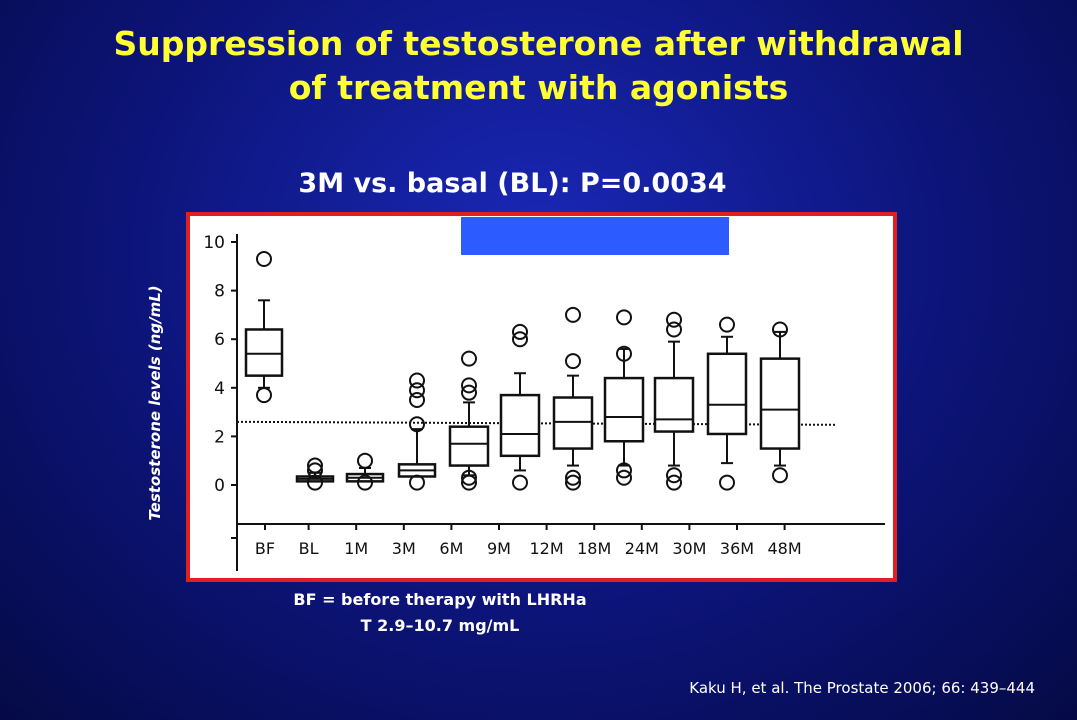 The width and height of the screenshot is (1077, 720). What do you see at coordinates (499, 548) in the screenshot?
I see `x-tick-label: 9M` at bounding box center [499, 548].